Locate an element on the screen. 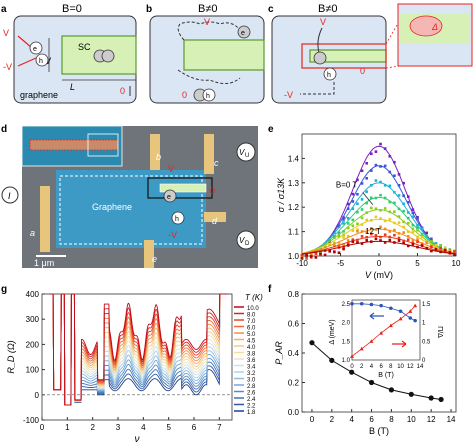 The width and height of the screenshot is (474, 446). f-ytick-label: 0.8 is located at coordinates (294, 294).